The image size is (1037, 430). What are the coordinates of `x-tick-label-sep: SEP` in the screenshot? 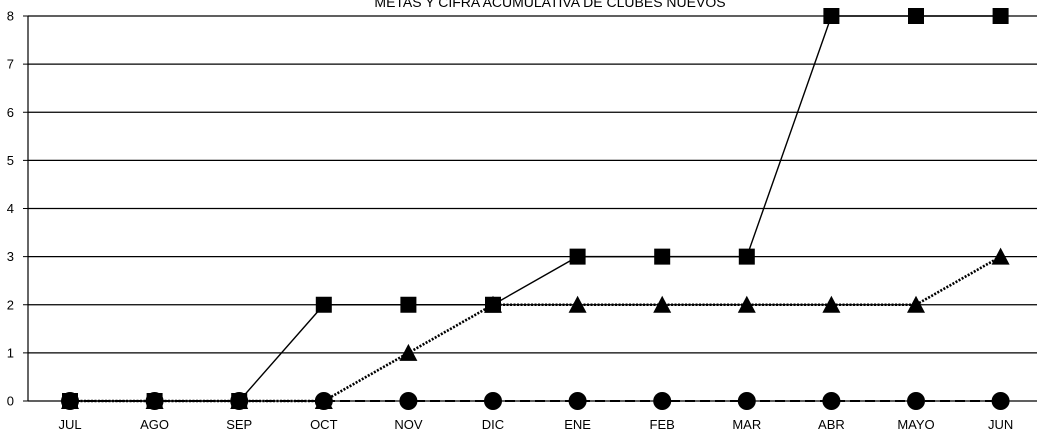 It's located at (239, 423).